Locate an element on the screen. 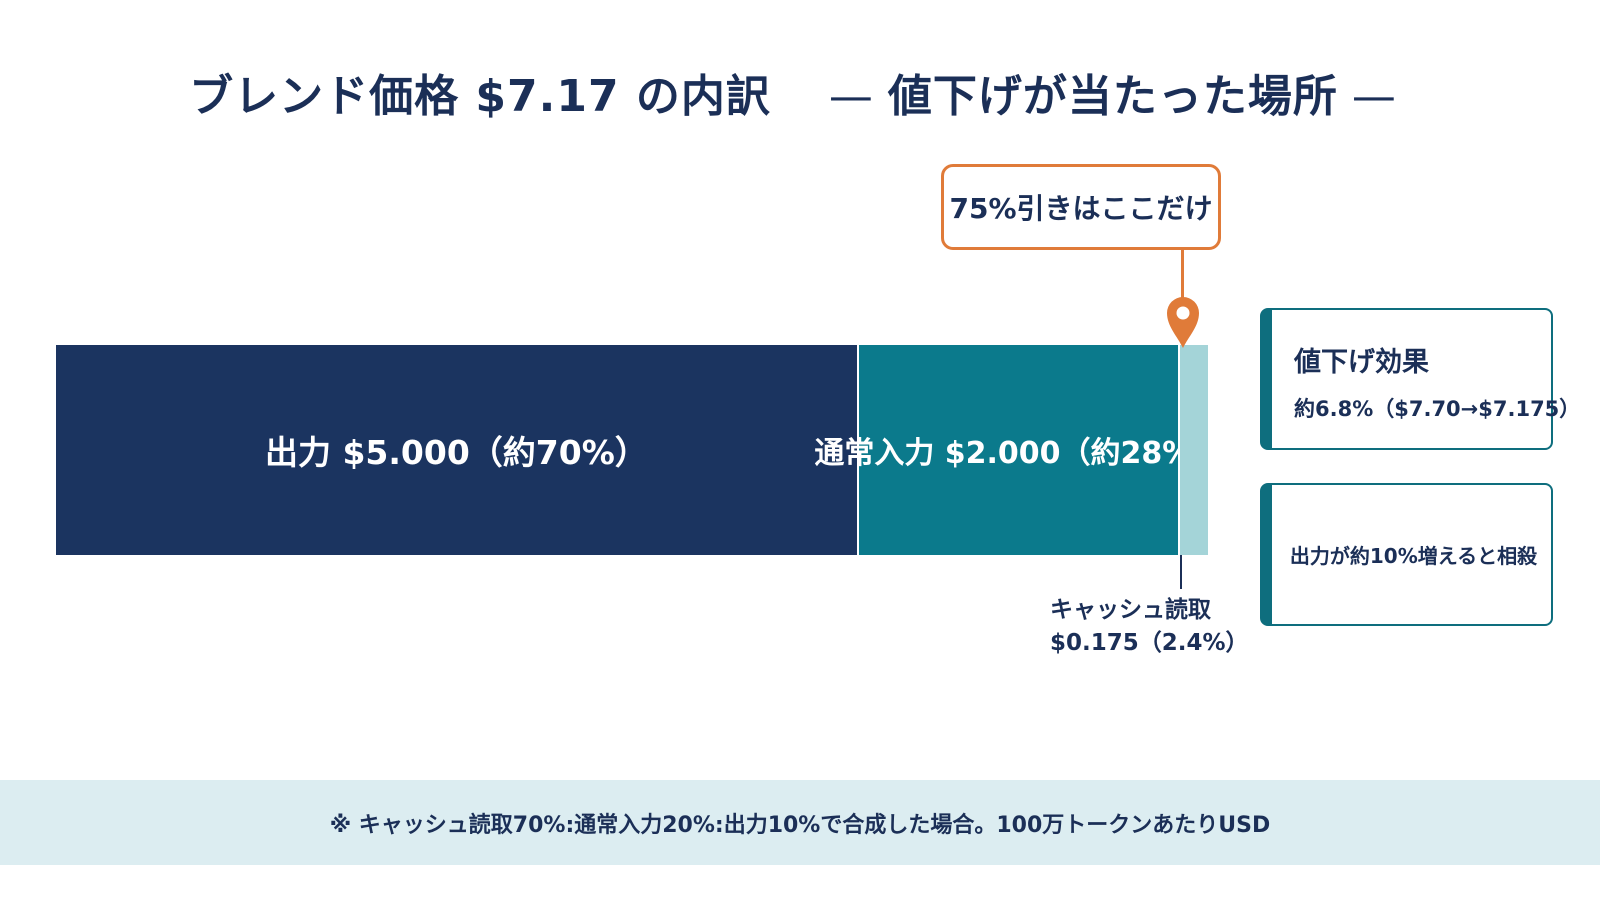 This screenshot has width=1600, height=900. discount-effect-title: 値下げ効果 is located at coordinates (1361, 362).